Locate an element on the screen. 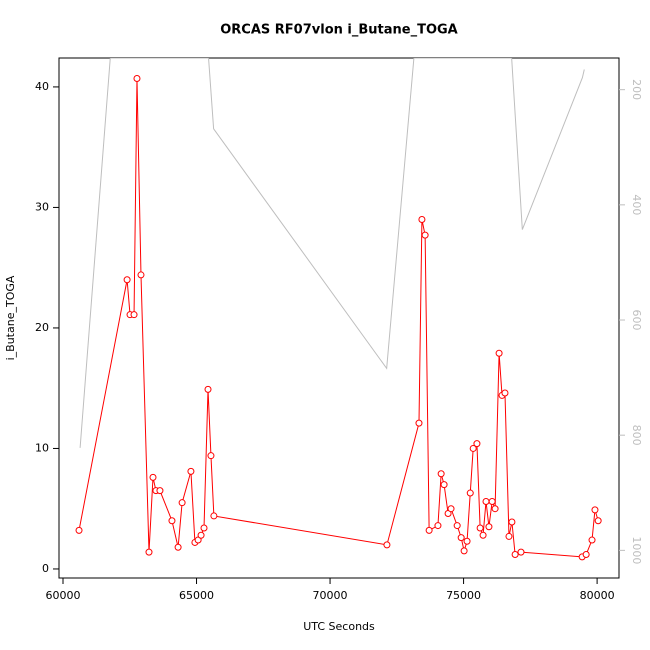 This screenshot has height=650, width=650. y2-tick-label: 1000 is located at coordinates (636, 550).